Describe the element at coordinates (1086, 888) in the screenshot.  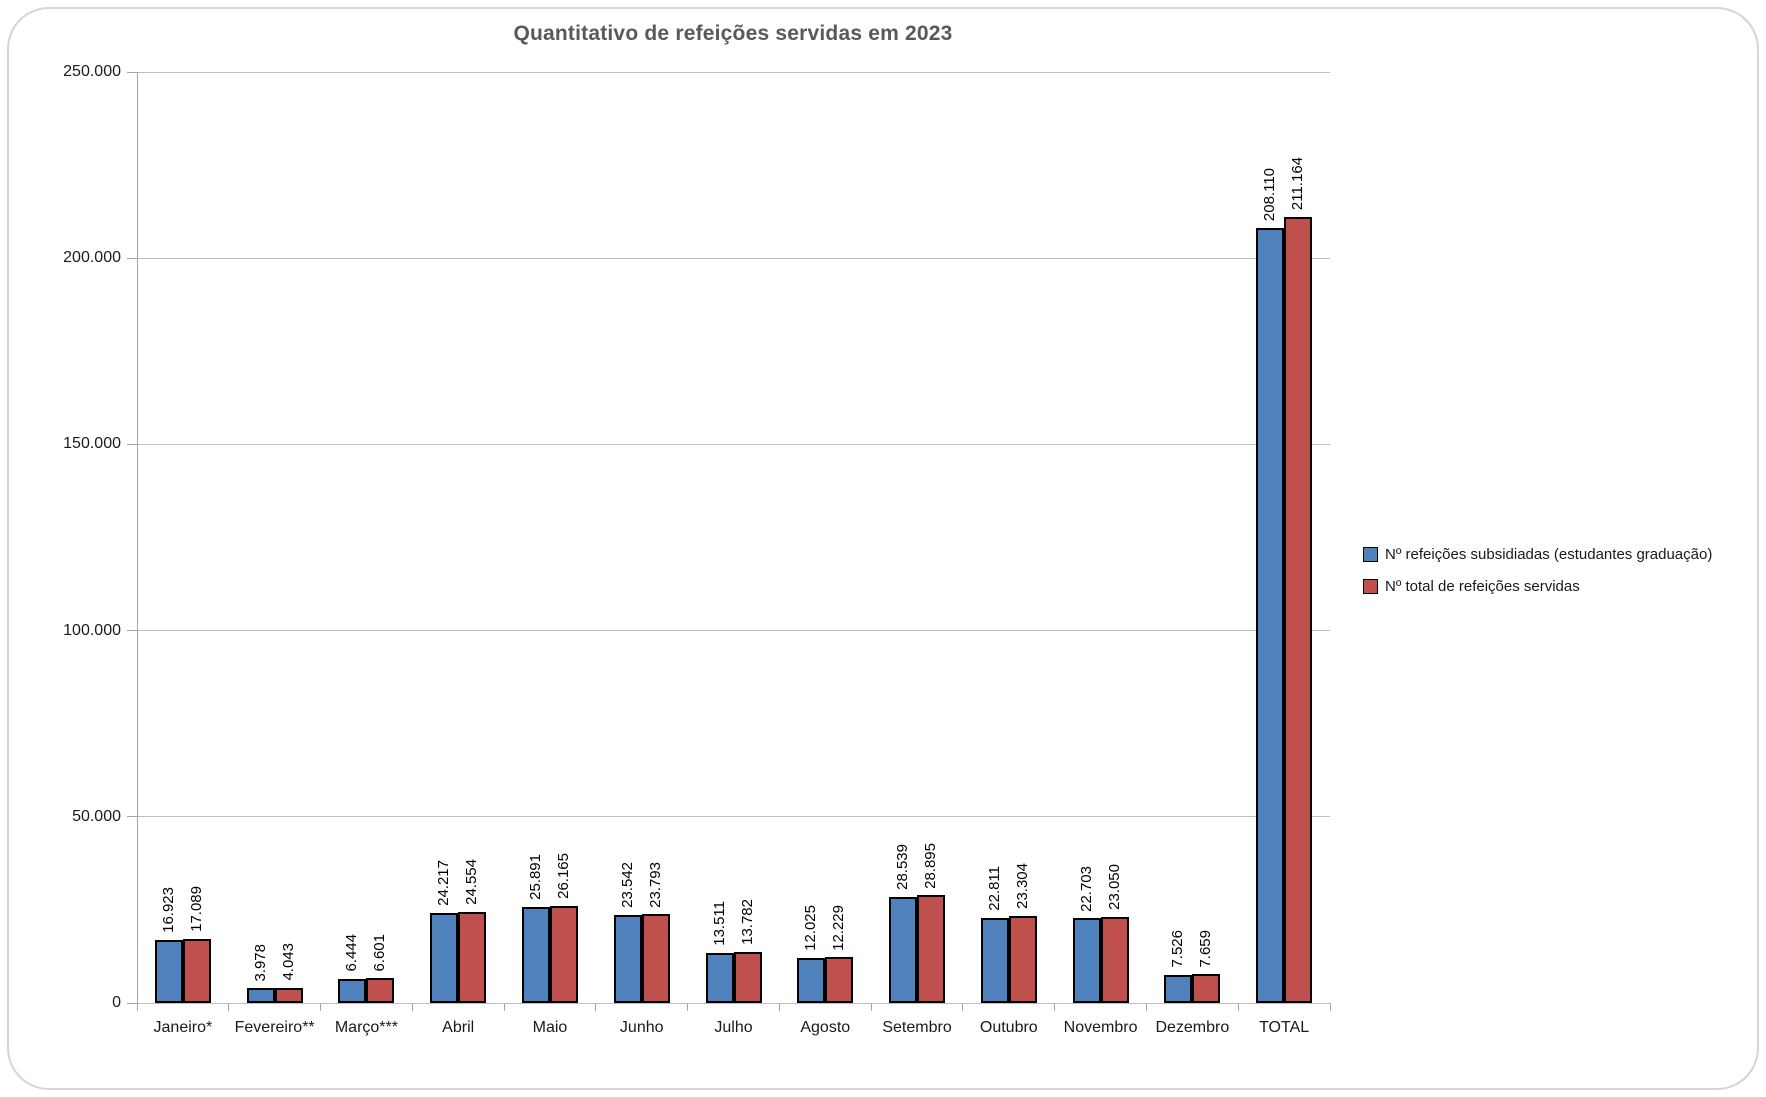
I see `bar-value-label: 22.703` at that location.